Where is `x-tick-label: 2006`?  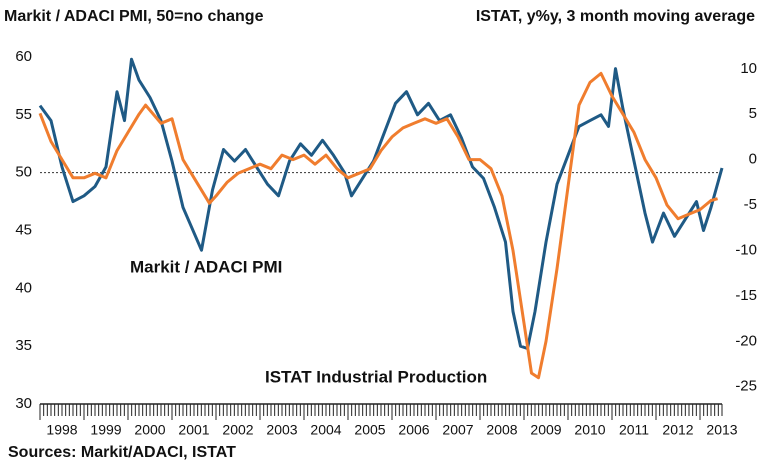
x-tick-label: 2006 is located at coordinates (413, 430).